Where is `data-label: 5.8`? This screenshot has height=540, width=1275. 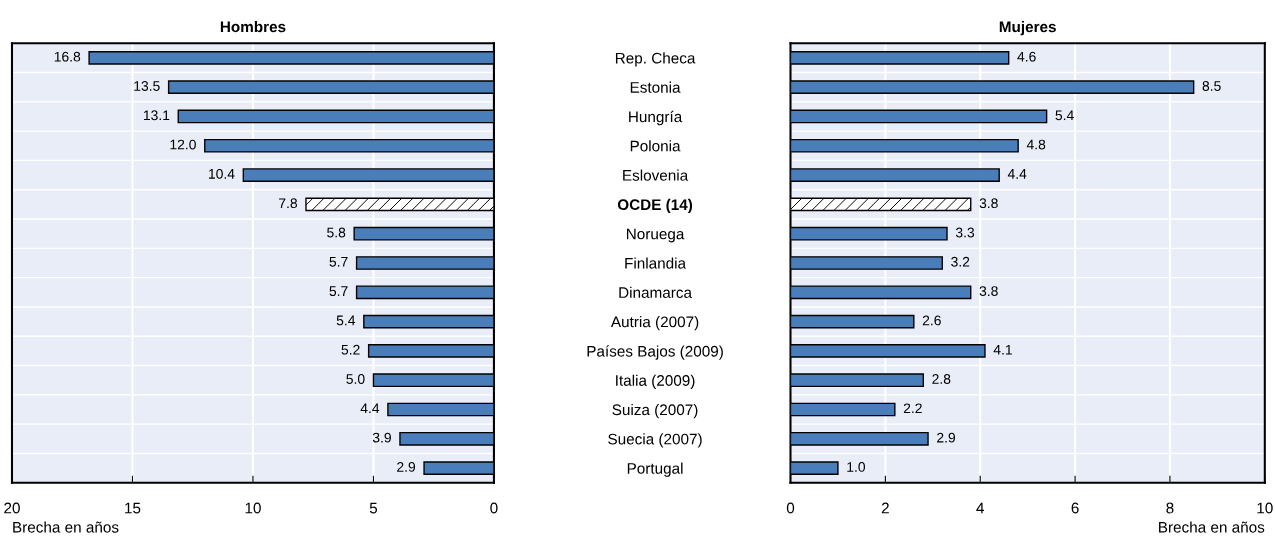
data-label: 5.8 is located at coordinates (336, 232).